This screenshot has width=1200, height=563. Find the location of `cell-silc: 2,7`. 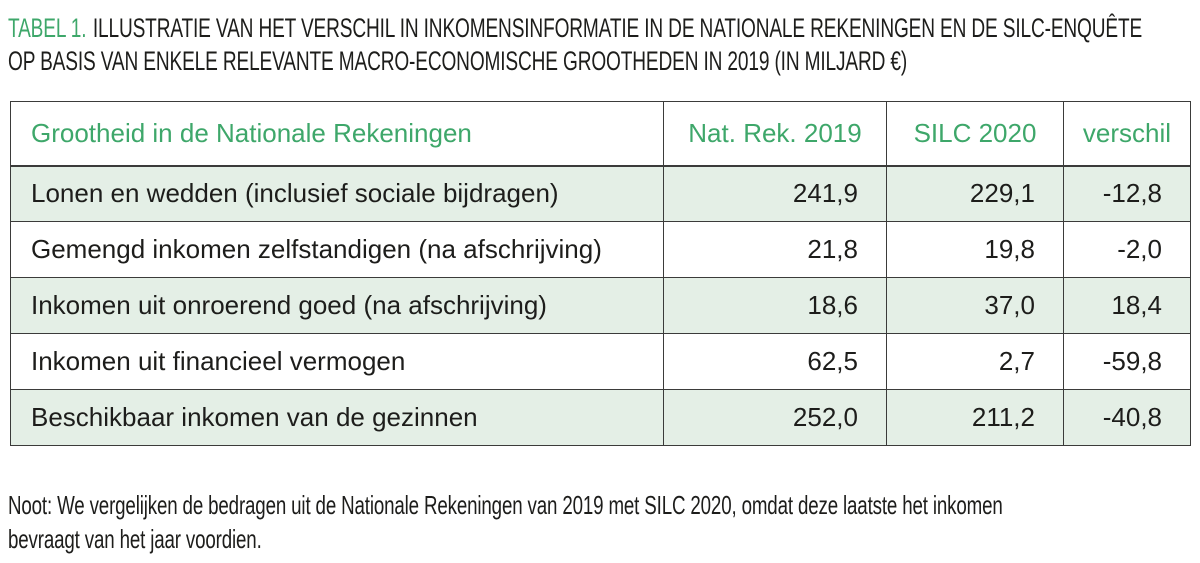

cell-silc: 2,7 is located at coordinates (975, 361).